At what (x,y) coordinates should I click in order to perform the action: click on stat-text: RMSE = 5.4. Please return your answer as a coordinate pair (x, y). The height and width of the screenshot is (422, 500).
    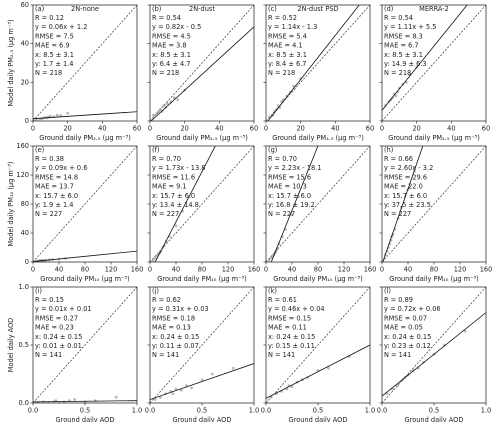
    Looking at the image, I should click on (287, 36).